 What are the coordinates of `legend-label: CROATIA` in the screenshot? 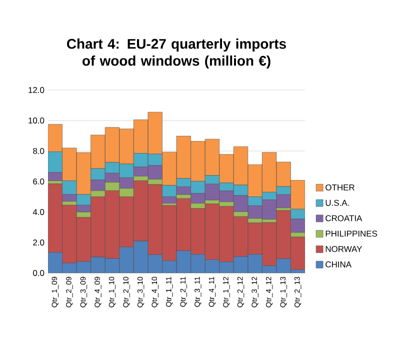 It's located at (344, 218).